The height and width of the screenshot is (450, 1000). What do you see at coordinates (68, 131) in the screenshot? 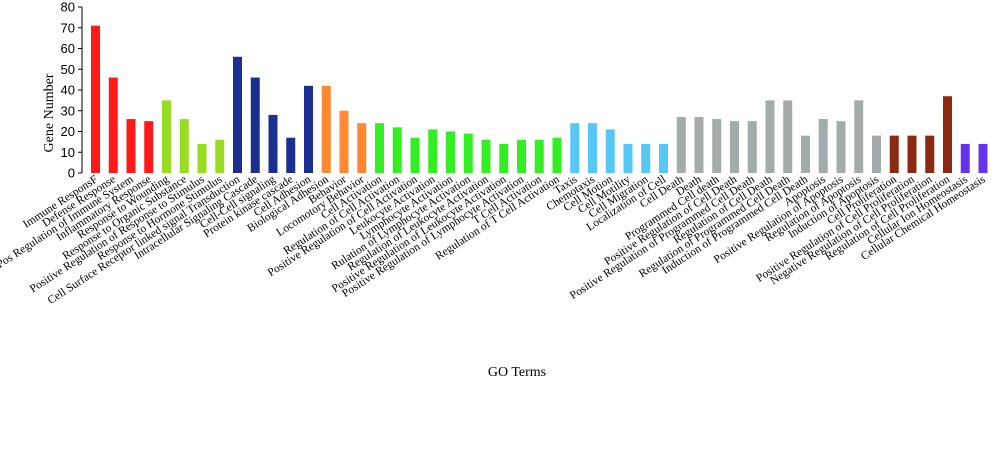
I see `y-tick-label: 20` at bounding box center [68, 131].